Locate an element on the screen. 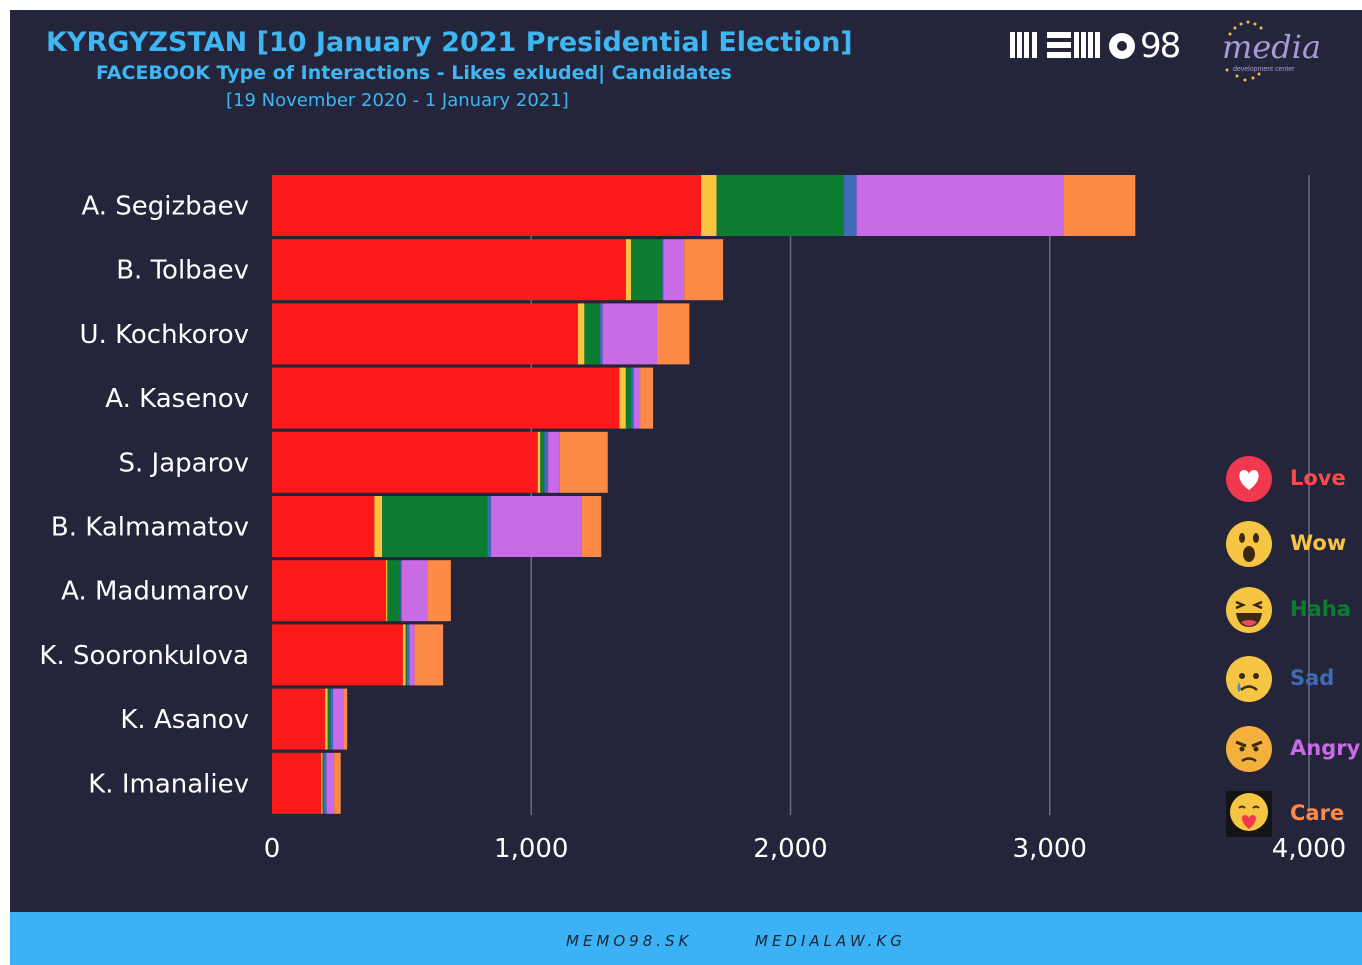 The width and height of the screenshot is (1362, 965). legend-item-sad: Sad is located at coordinates (1288, 679).